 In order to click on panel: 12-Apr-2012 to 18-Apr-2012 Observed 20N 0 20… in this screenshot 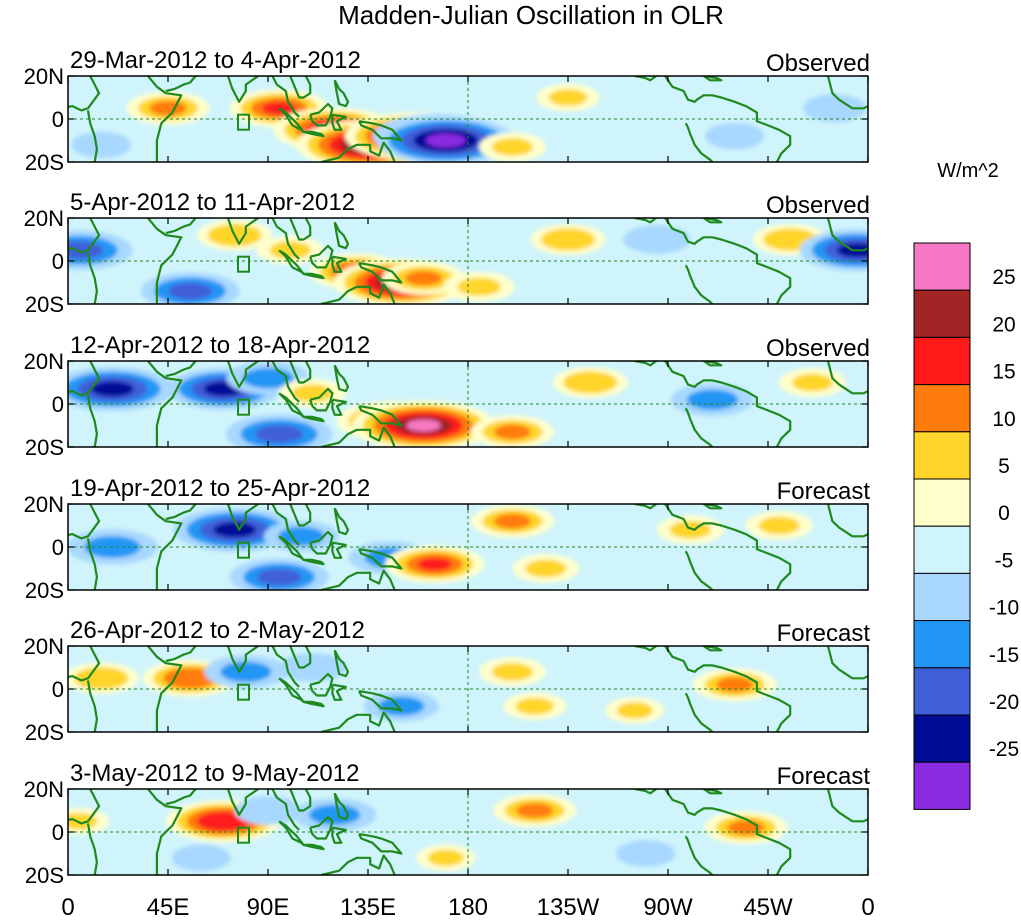, I will do `click(447, 396)`.